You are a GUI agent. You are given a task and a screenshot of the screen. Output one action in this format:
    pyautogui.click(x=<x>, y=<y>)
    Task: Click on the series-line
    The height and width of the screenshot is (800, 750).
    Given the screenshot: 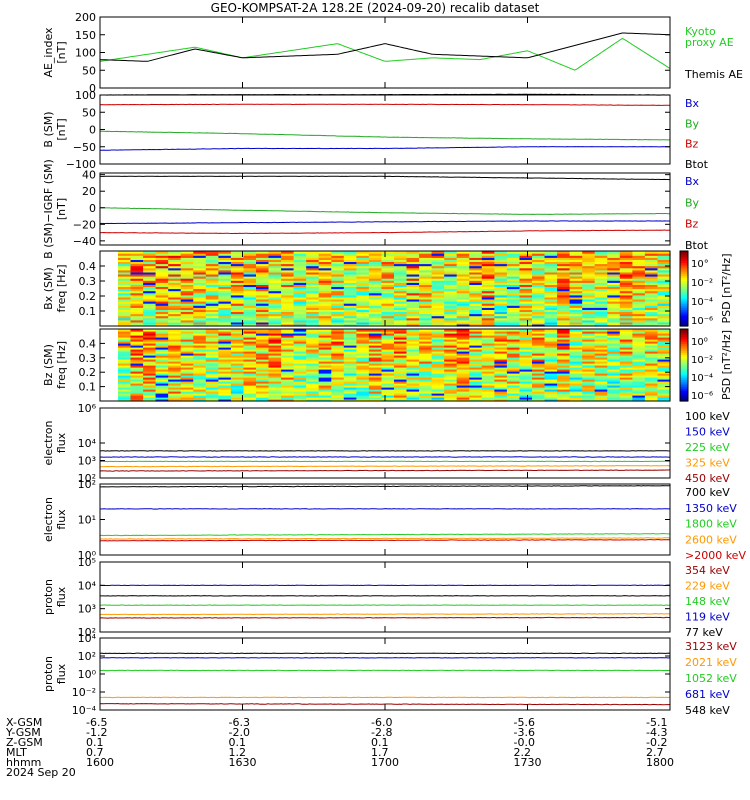 What is the action you would take?
    pyautogui.click(x=385, y=104)
    